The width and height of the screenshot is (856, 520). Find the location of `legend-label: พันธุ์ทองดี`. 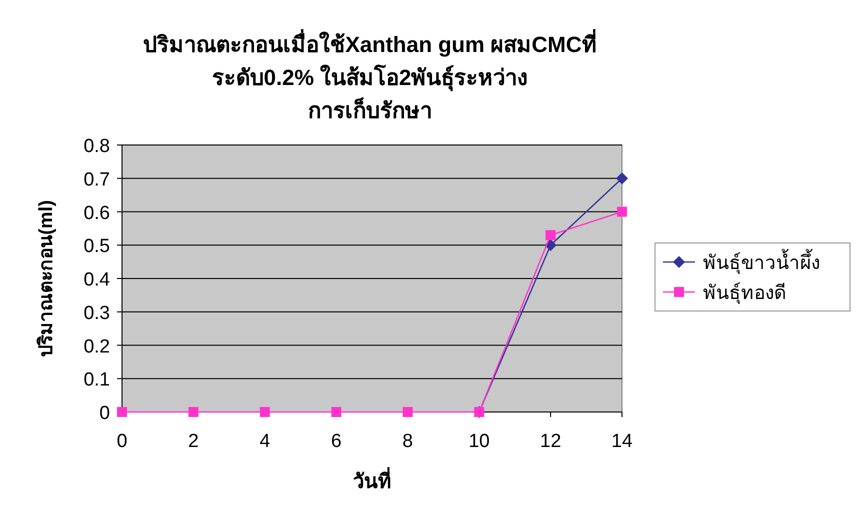

legend-label: พันธุ์ทองดี is located at coordinates (744, 293).